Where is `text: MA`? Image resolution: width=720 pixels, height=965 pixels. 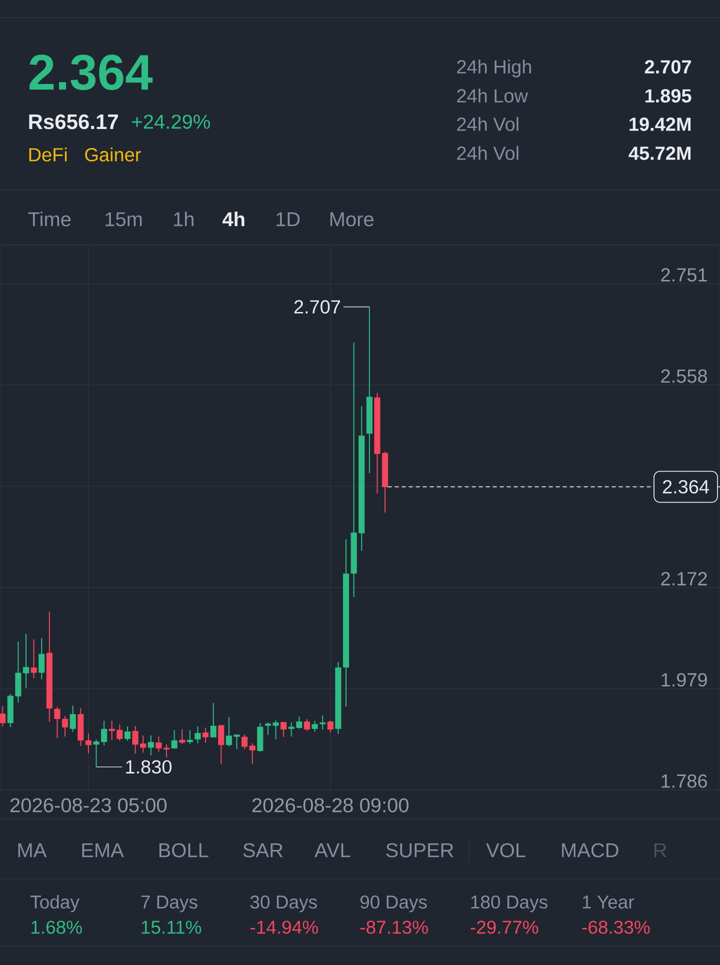 text: MA is located at coordinates (32, 850).